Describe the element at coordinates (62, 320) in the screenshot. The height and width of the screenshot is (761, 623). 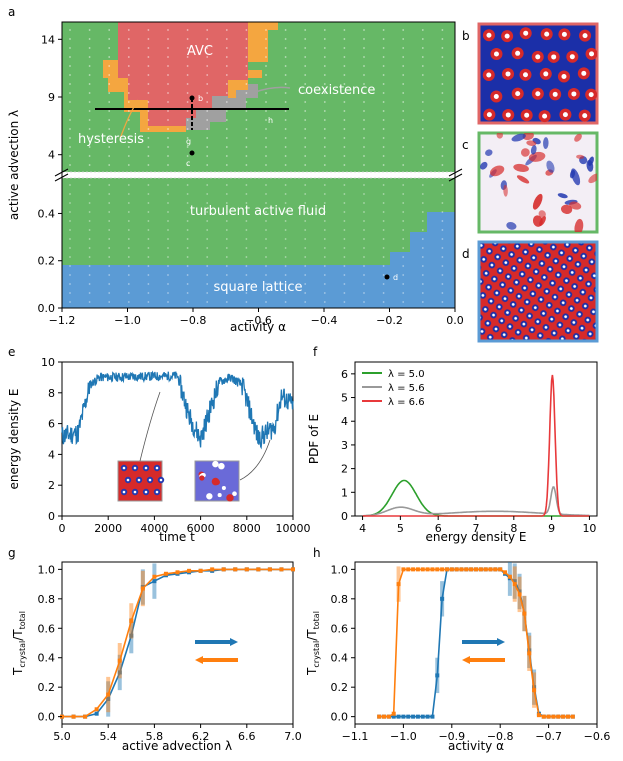
I see `x-tick-label: −1.2` at that location.